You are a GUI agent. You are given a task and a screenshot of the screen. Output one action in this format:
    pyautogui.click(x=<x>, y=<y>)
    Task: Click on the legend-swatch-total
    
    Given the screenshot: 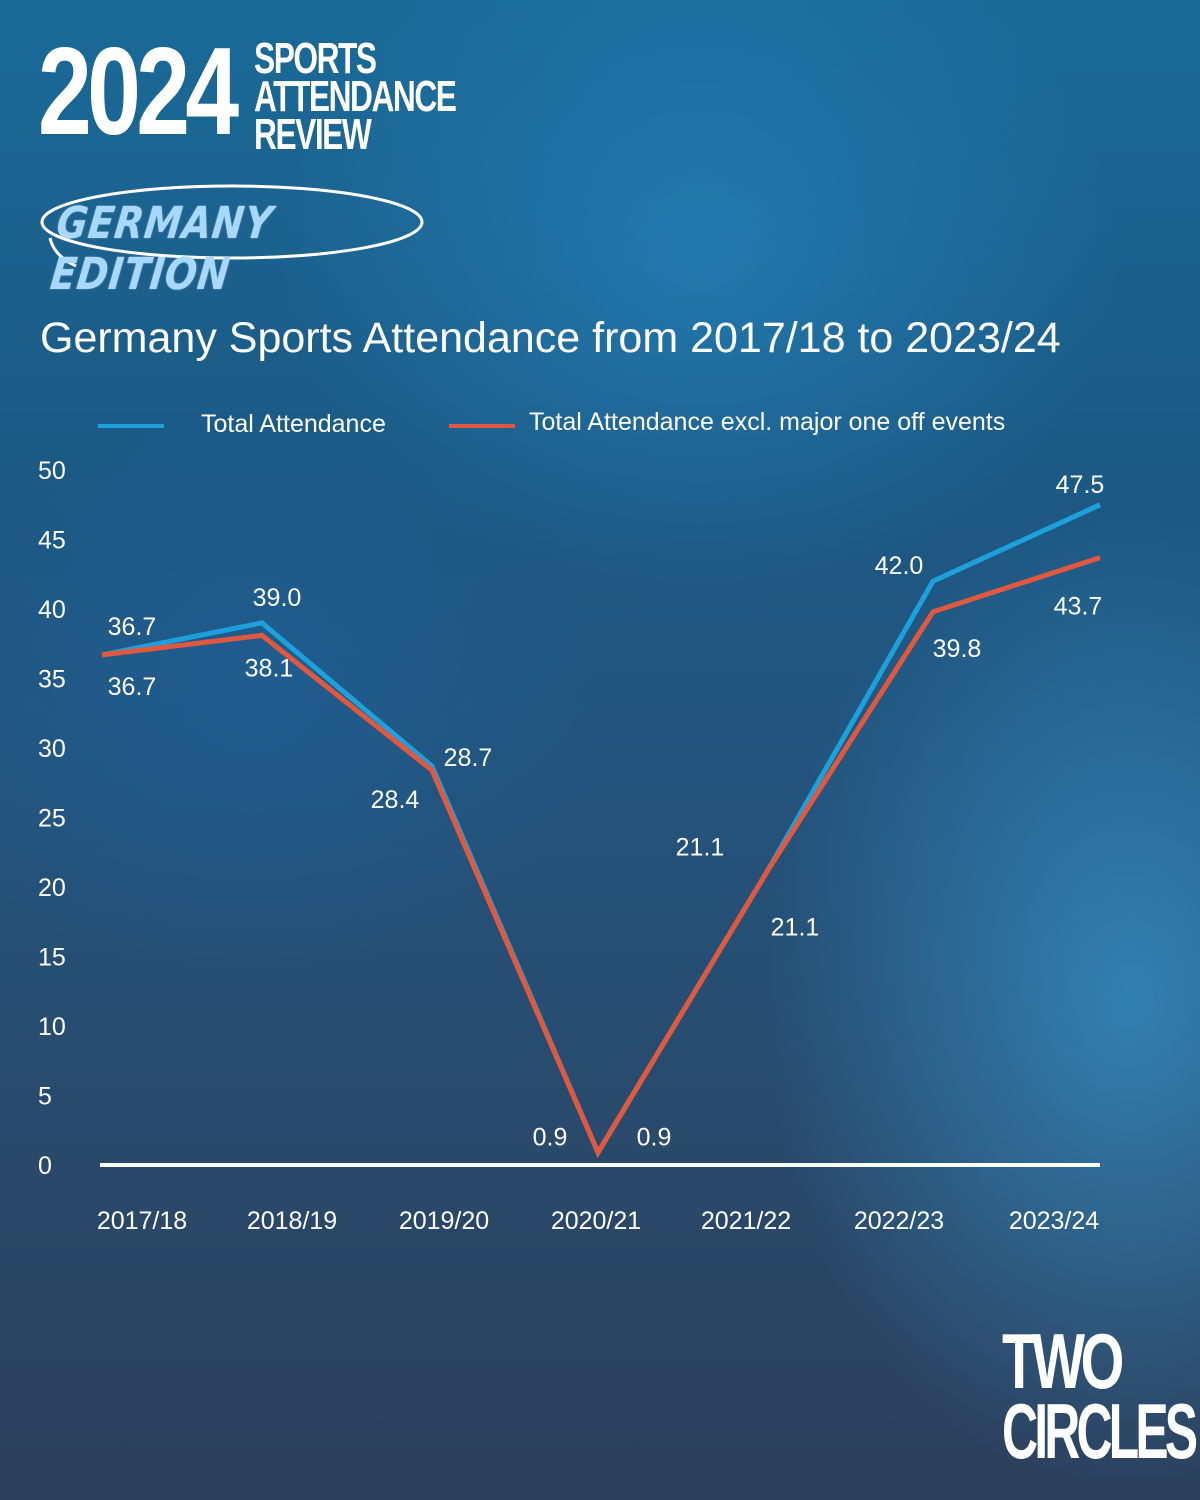 What is the action you would take?
    pyautogui.click(x=131, y=426)
    